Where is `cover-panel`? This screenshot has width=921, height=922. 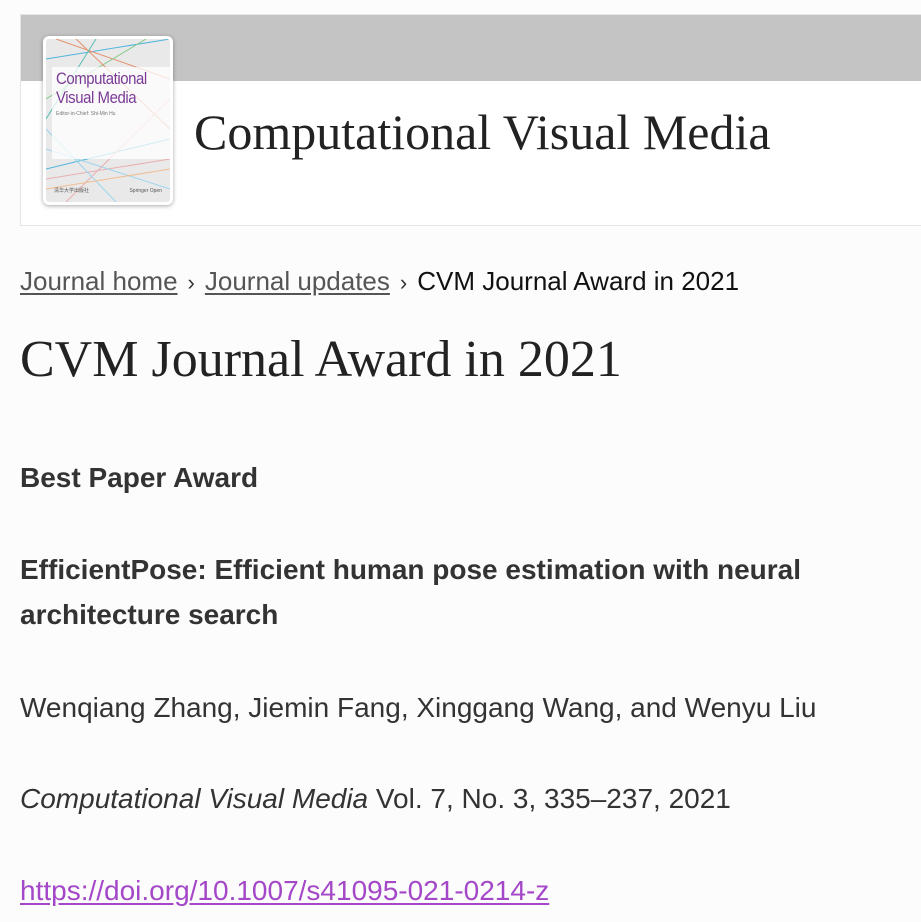 cover-panel is located at coordinates (111, 113).